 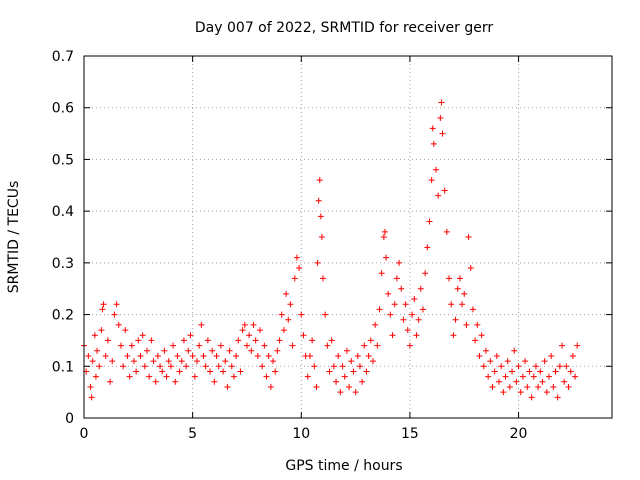 What do you see at coordinates (410, 434) in the screenshot?
I see `x-tick-label: 15` at bounding box center [410, 434].